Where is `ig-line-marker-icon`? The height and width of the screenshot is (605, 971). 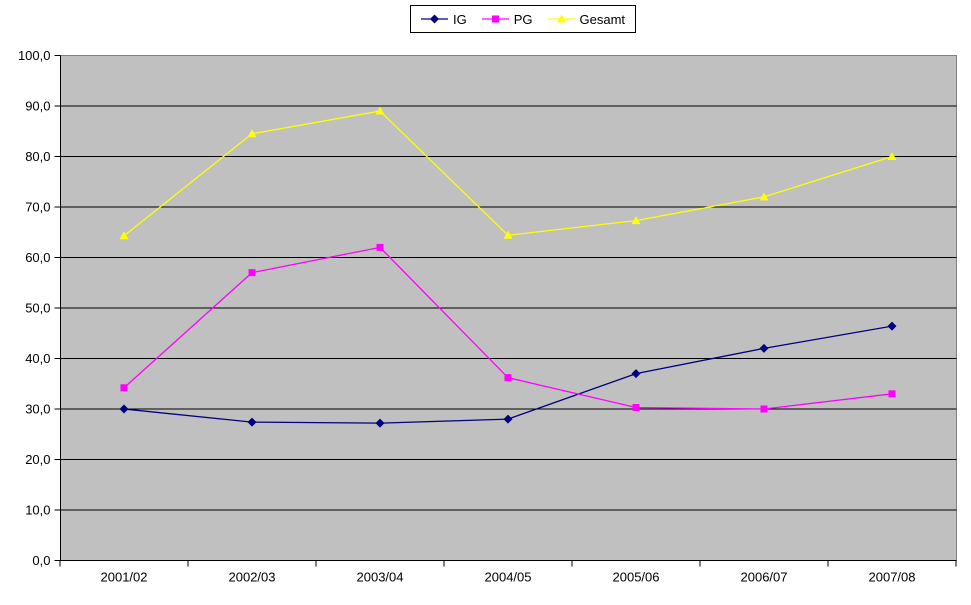
ig-line-marker-icon is located at coordinates (434, 19).